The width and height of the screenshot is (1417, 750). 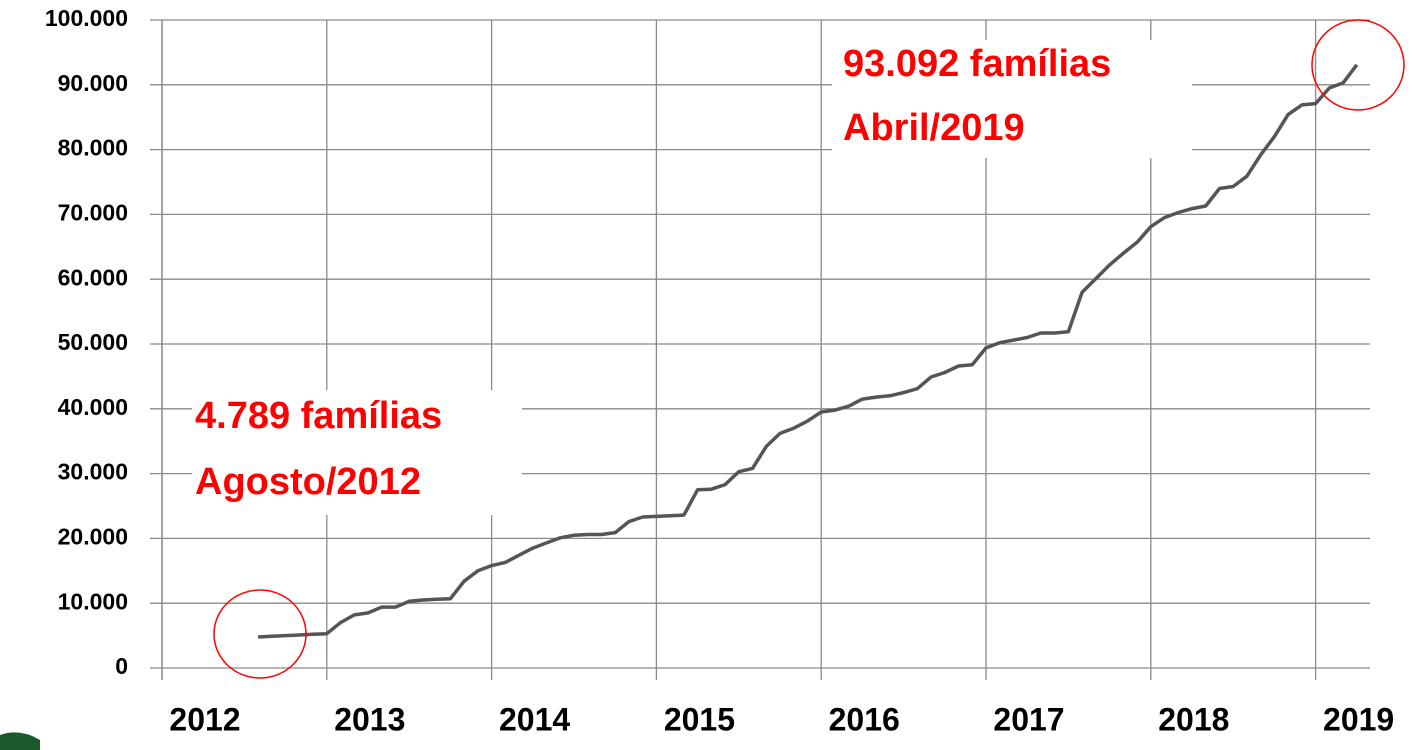 What do you see at coordinates (864, 719) in the screenshot?
I see `x-tick-label: 2016` at bounding box center [864, 719].